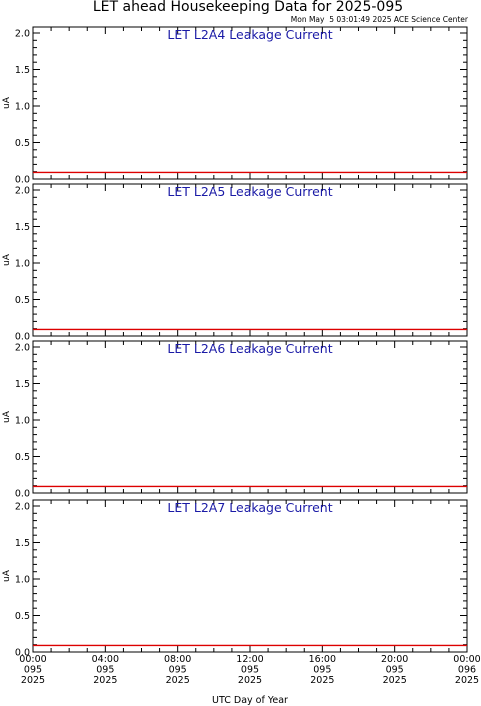 The width and height of the screenshot is (481, 706). I want to click on x-tick-label-time: 08:00, so click(177, 659).